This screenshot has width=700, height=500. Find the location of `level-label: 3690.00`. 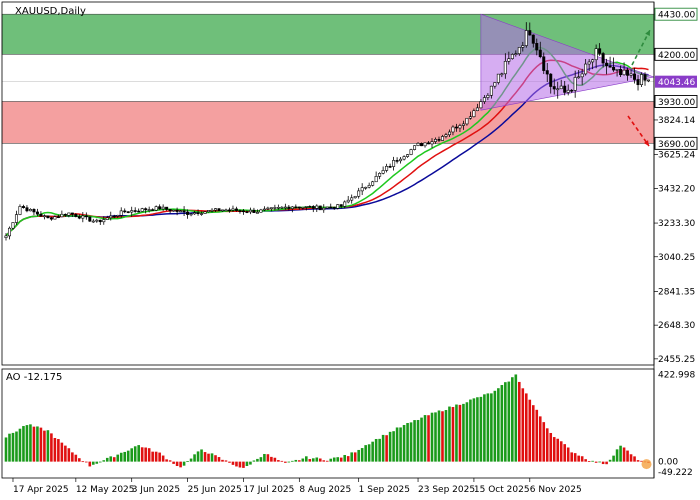

level-label: 3690.00 is located at coordinates (676, 145).